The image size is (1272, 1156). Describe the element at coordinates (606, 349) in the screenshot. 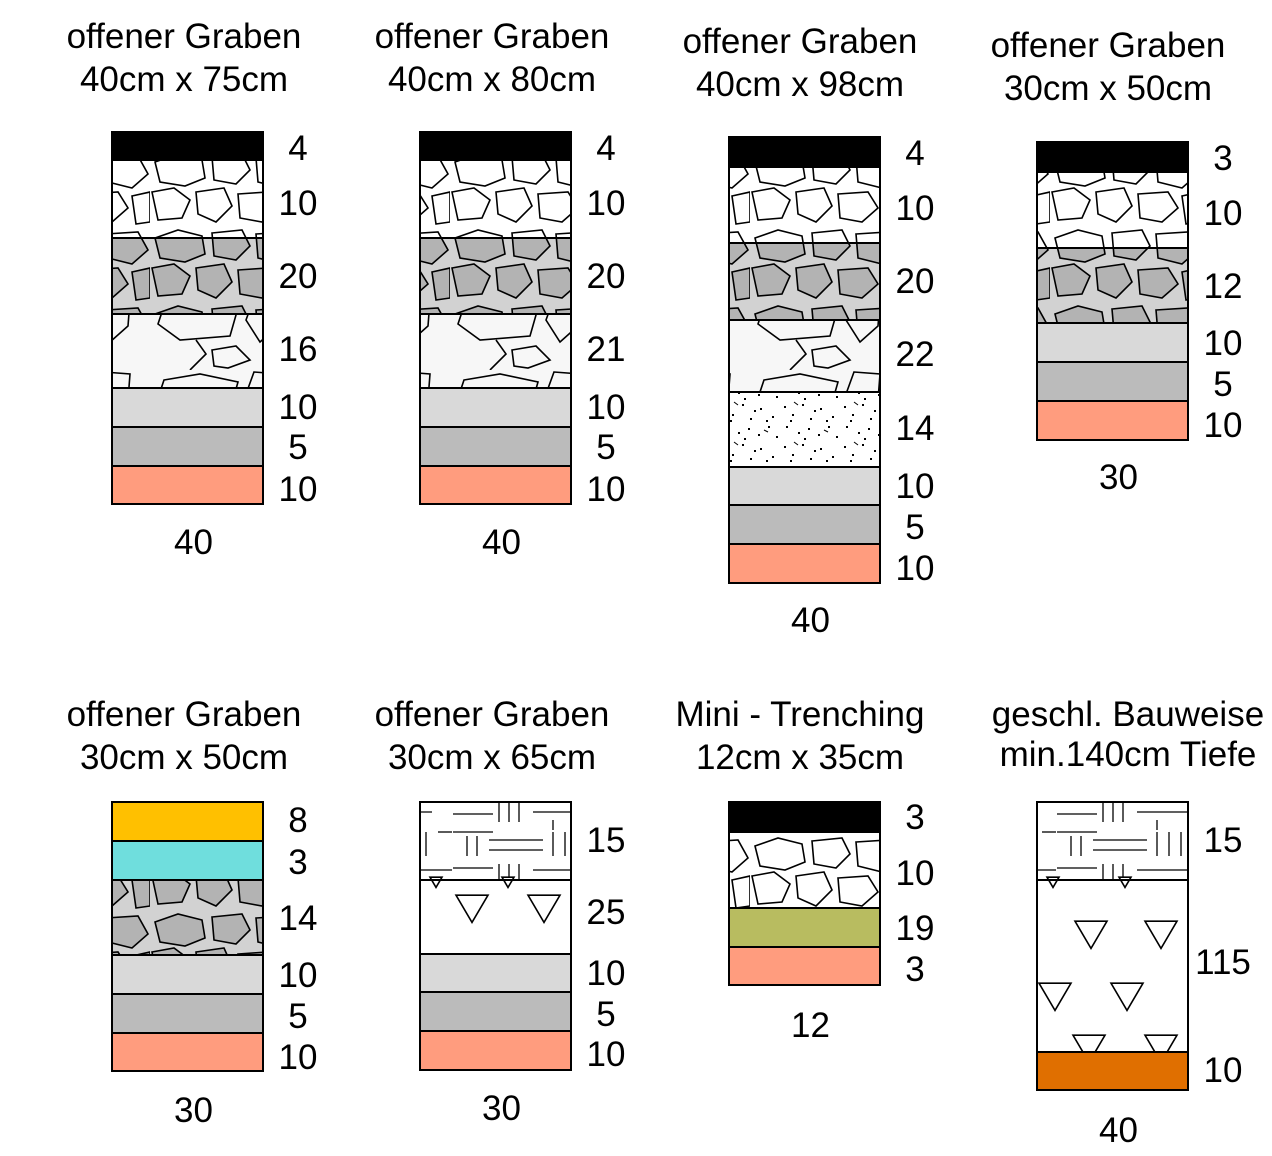

I see `layer-thickness-label: 21` at that location.